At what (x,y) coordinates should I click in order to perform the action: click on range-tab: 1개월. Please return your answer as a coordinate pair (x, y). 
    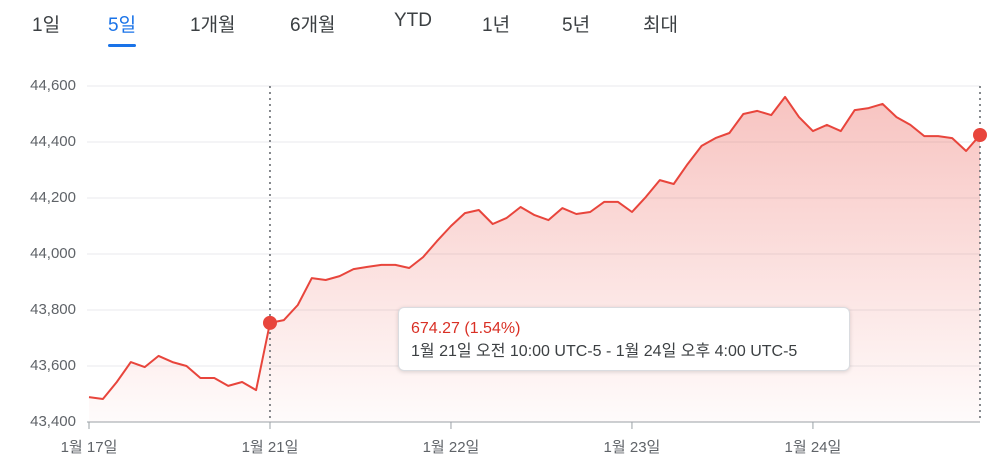
    Looking at the image, I should click on (213, 25).